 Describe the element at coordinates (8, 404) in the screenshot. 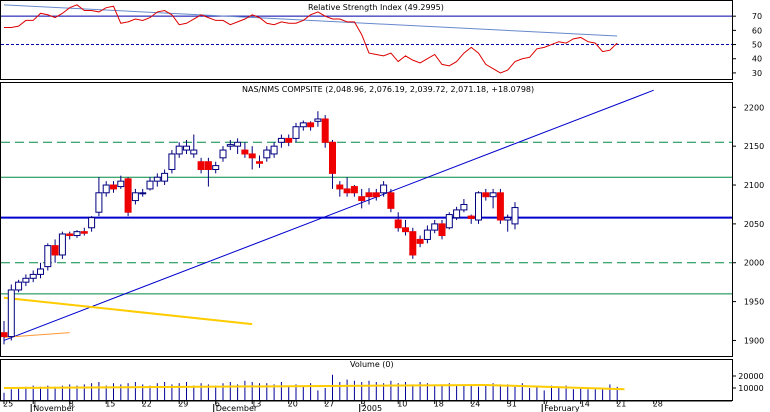

I see `x-tick-label: 25` at that location.